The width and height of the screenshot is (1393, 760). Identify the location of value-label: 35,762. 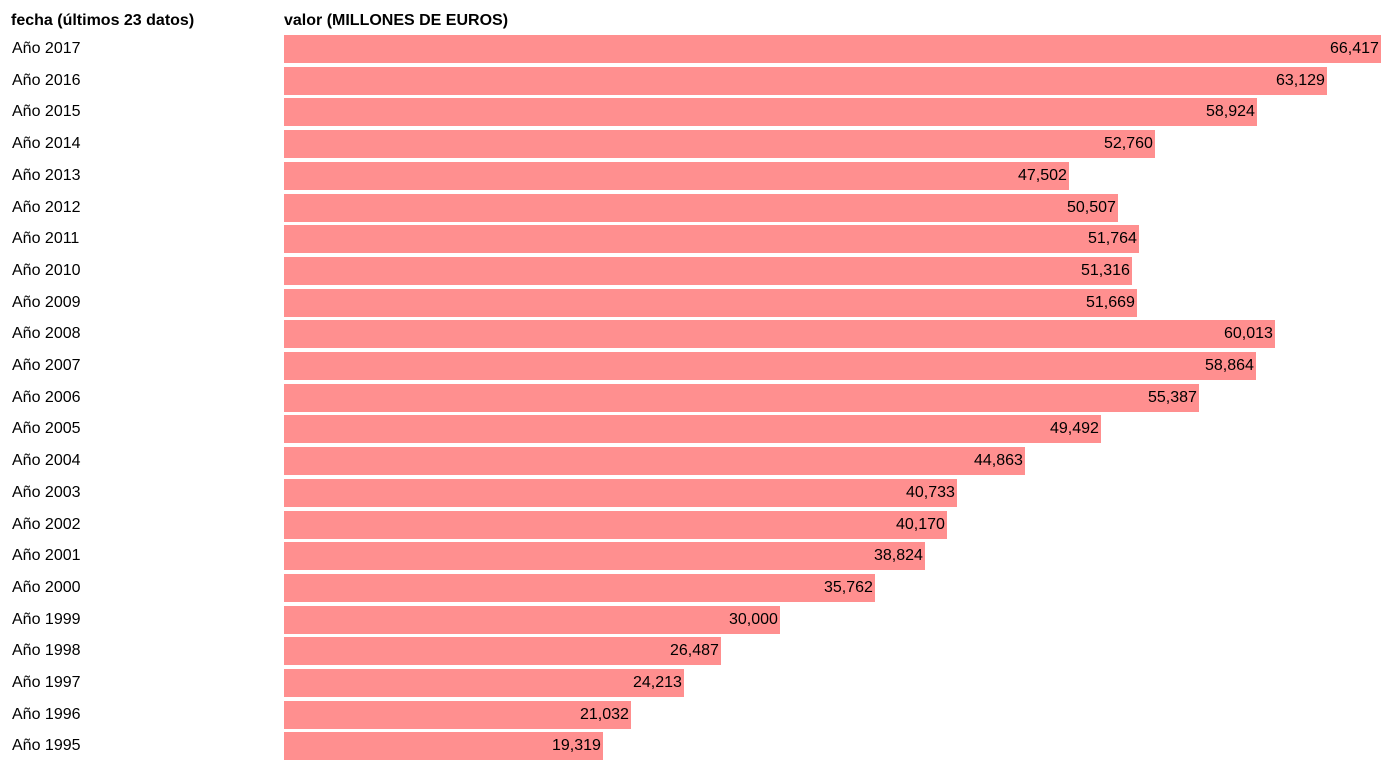
(848, 587).